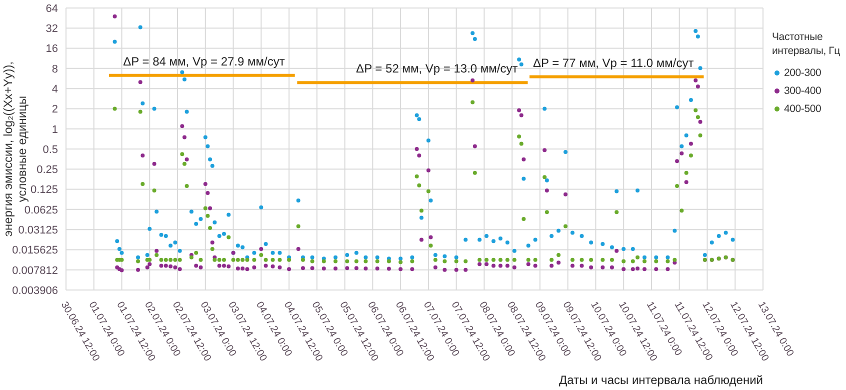  I want to click on y-tick-label: 0.003906, so click(35, 290).